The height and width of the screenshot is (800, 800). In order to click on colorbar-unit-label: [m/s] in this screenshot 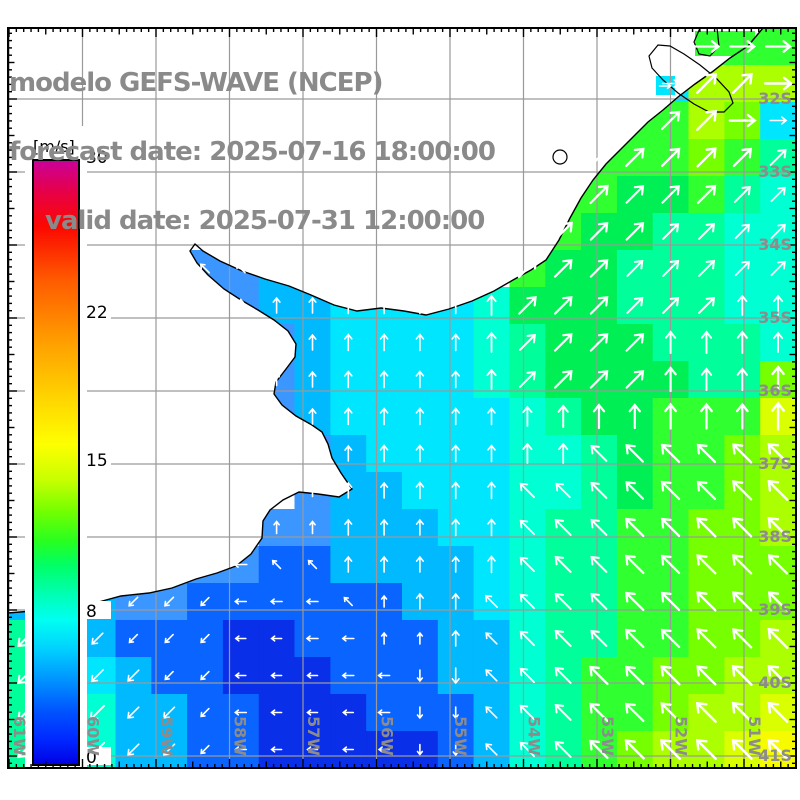, I will do `click(54, 146)`.